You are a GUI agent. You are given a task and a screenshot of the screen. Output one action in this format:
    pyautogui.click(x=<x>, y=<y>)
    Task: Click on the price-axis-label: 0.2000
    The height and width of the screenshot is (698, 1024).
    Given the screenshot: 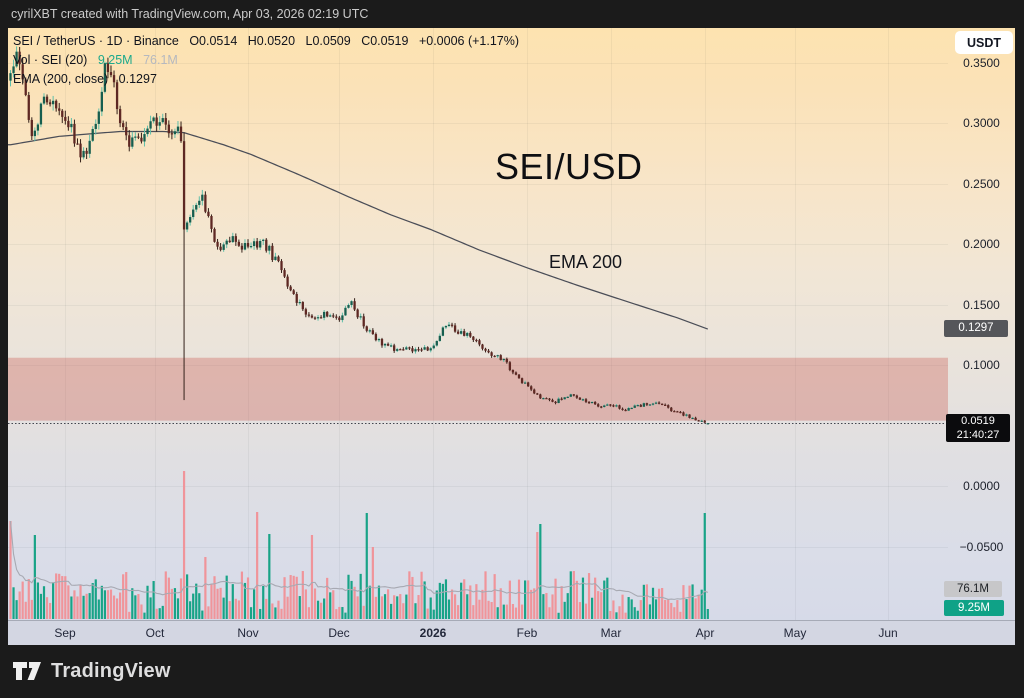 What is the action you would take?
    pyautogui.click(x=981, y=244)
    